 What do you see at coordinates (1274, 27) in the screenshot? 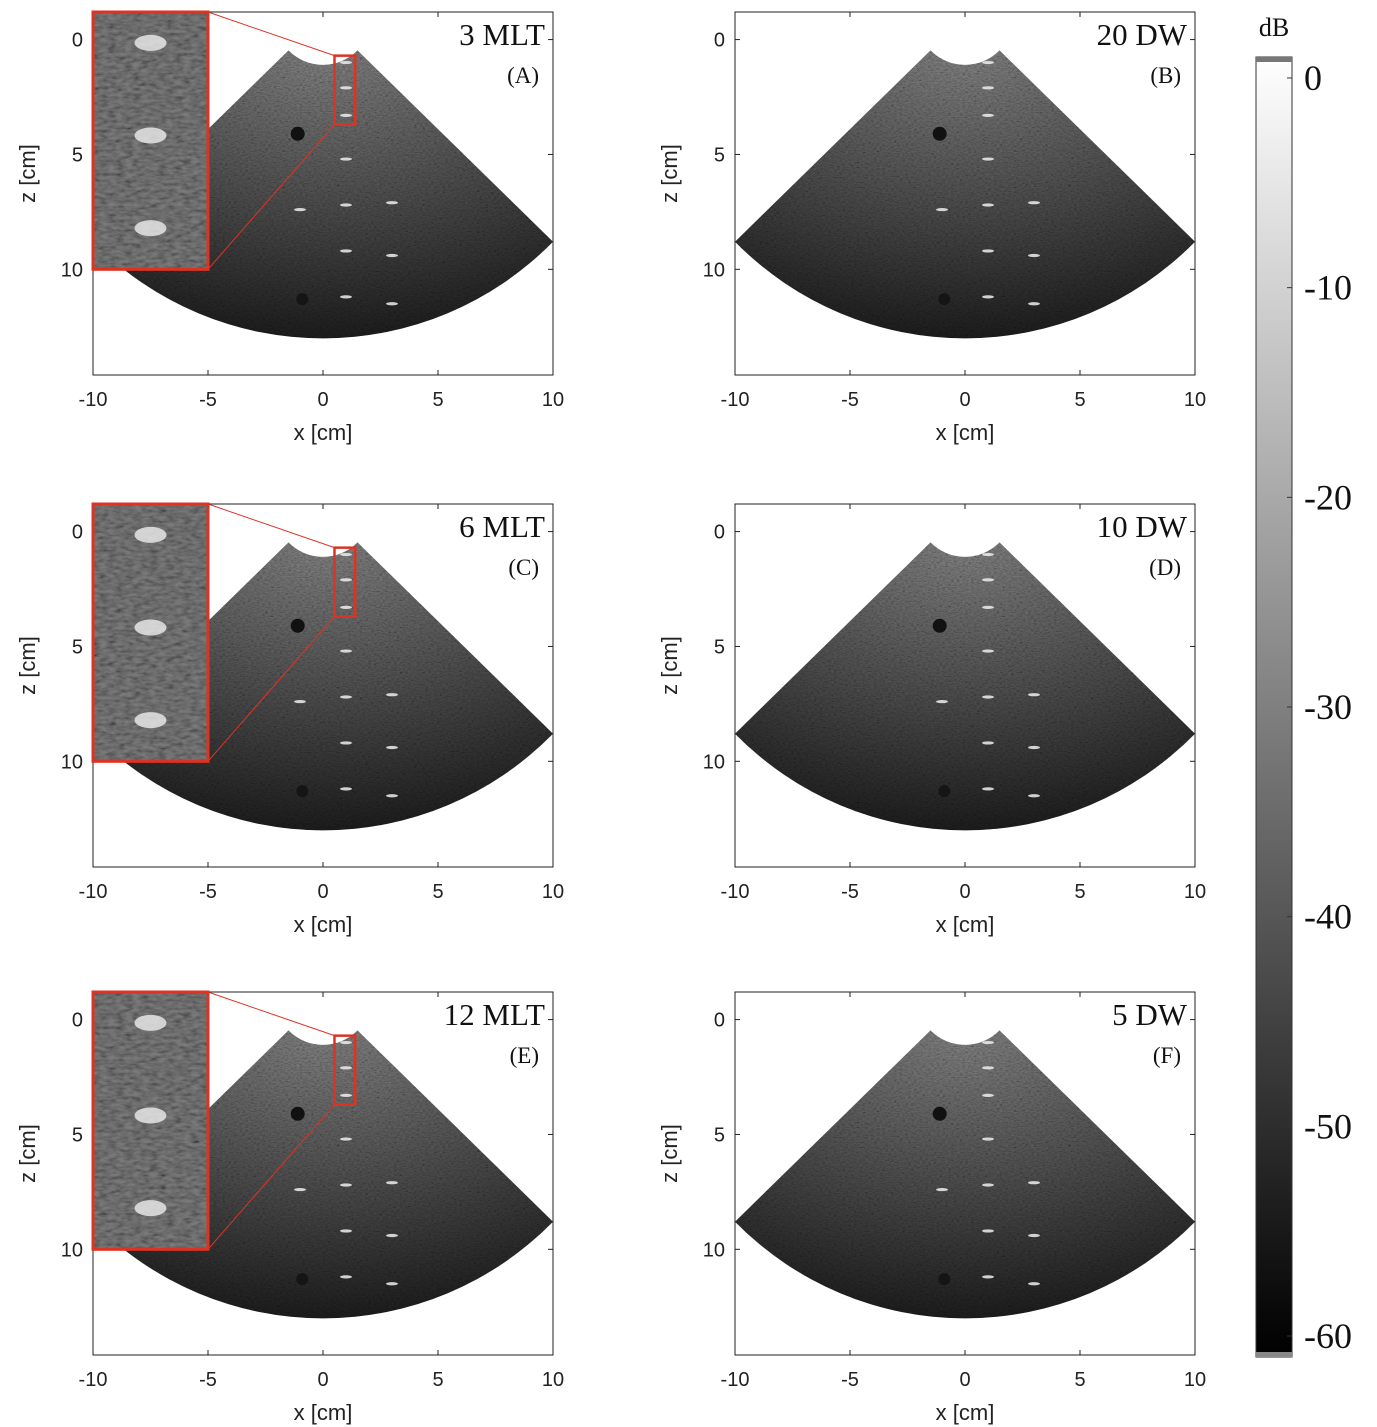
I see `colorbar-label: dB` at bounding box center [1274, 27].